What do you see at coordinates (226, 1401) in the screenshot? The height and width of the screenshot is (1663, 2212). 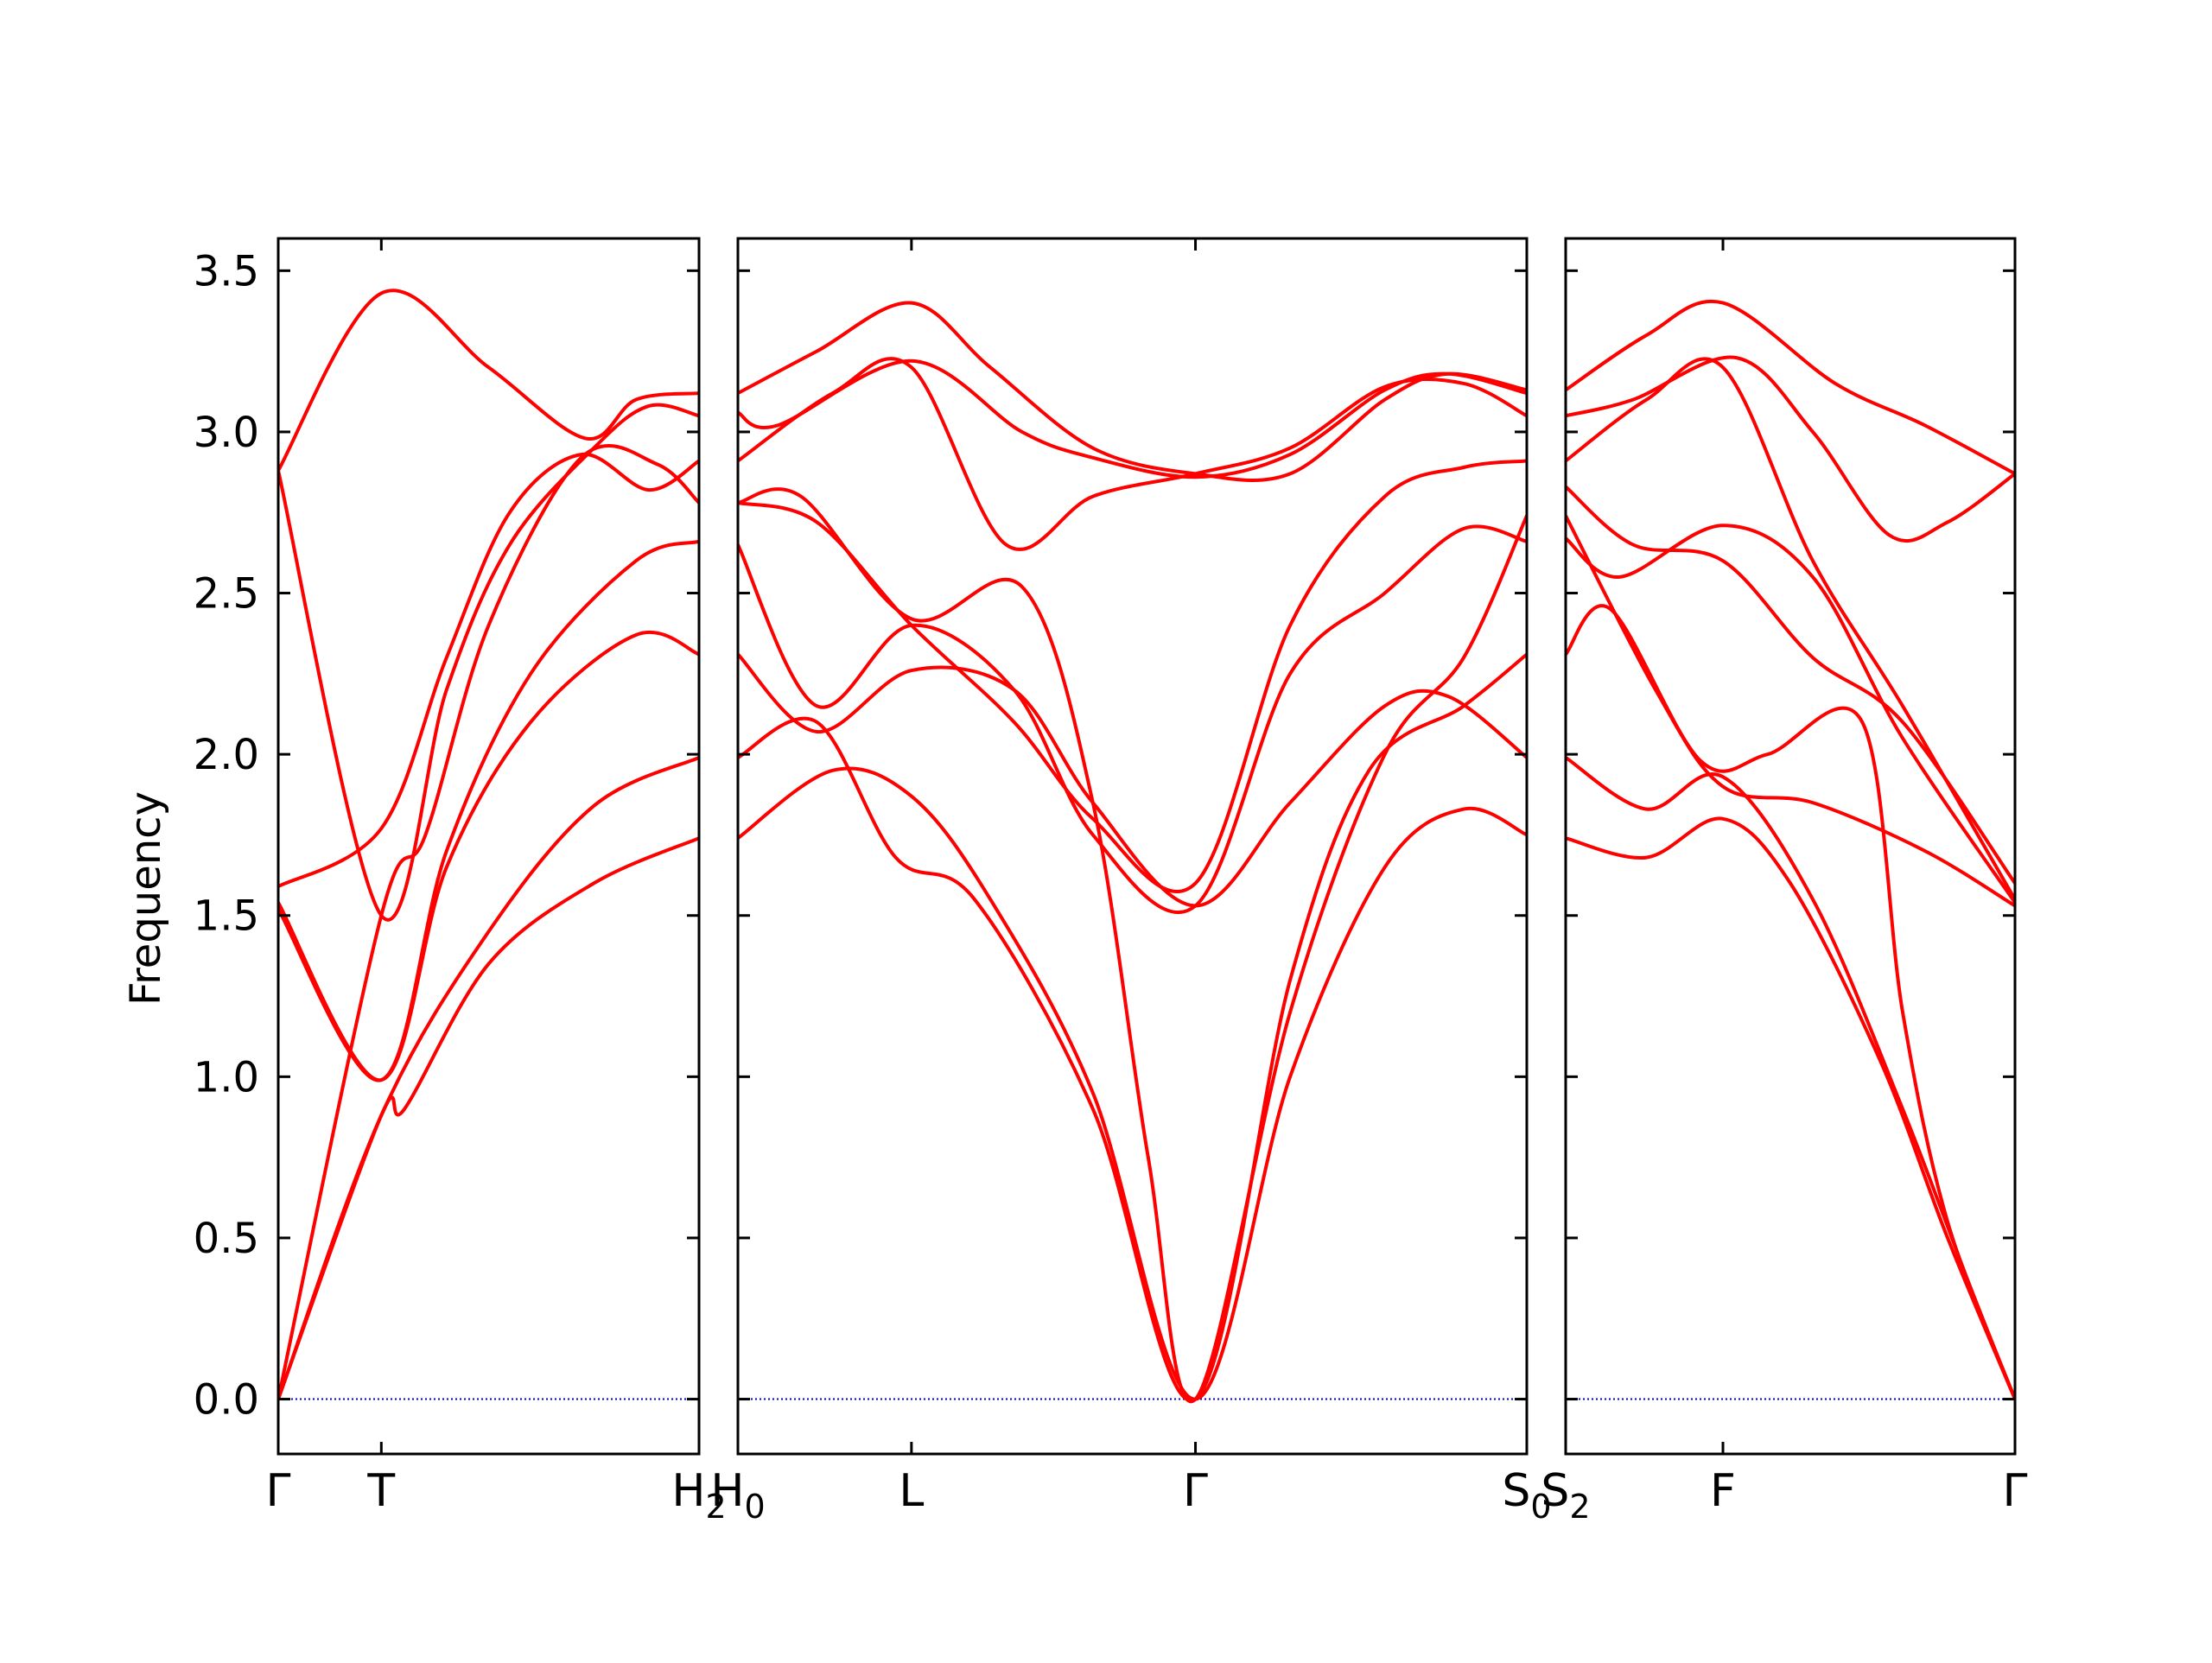 I see `y-tick-label: 0.0` at bounding box center [226, 1401].